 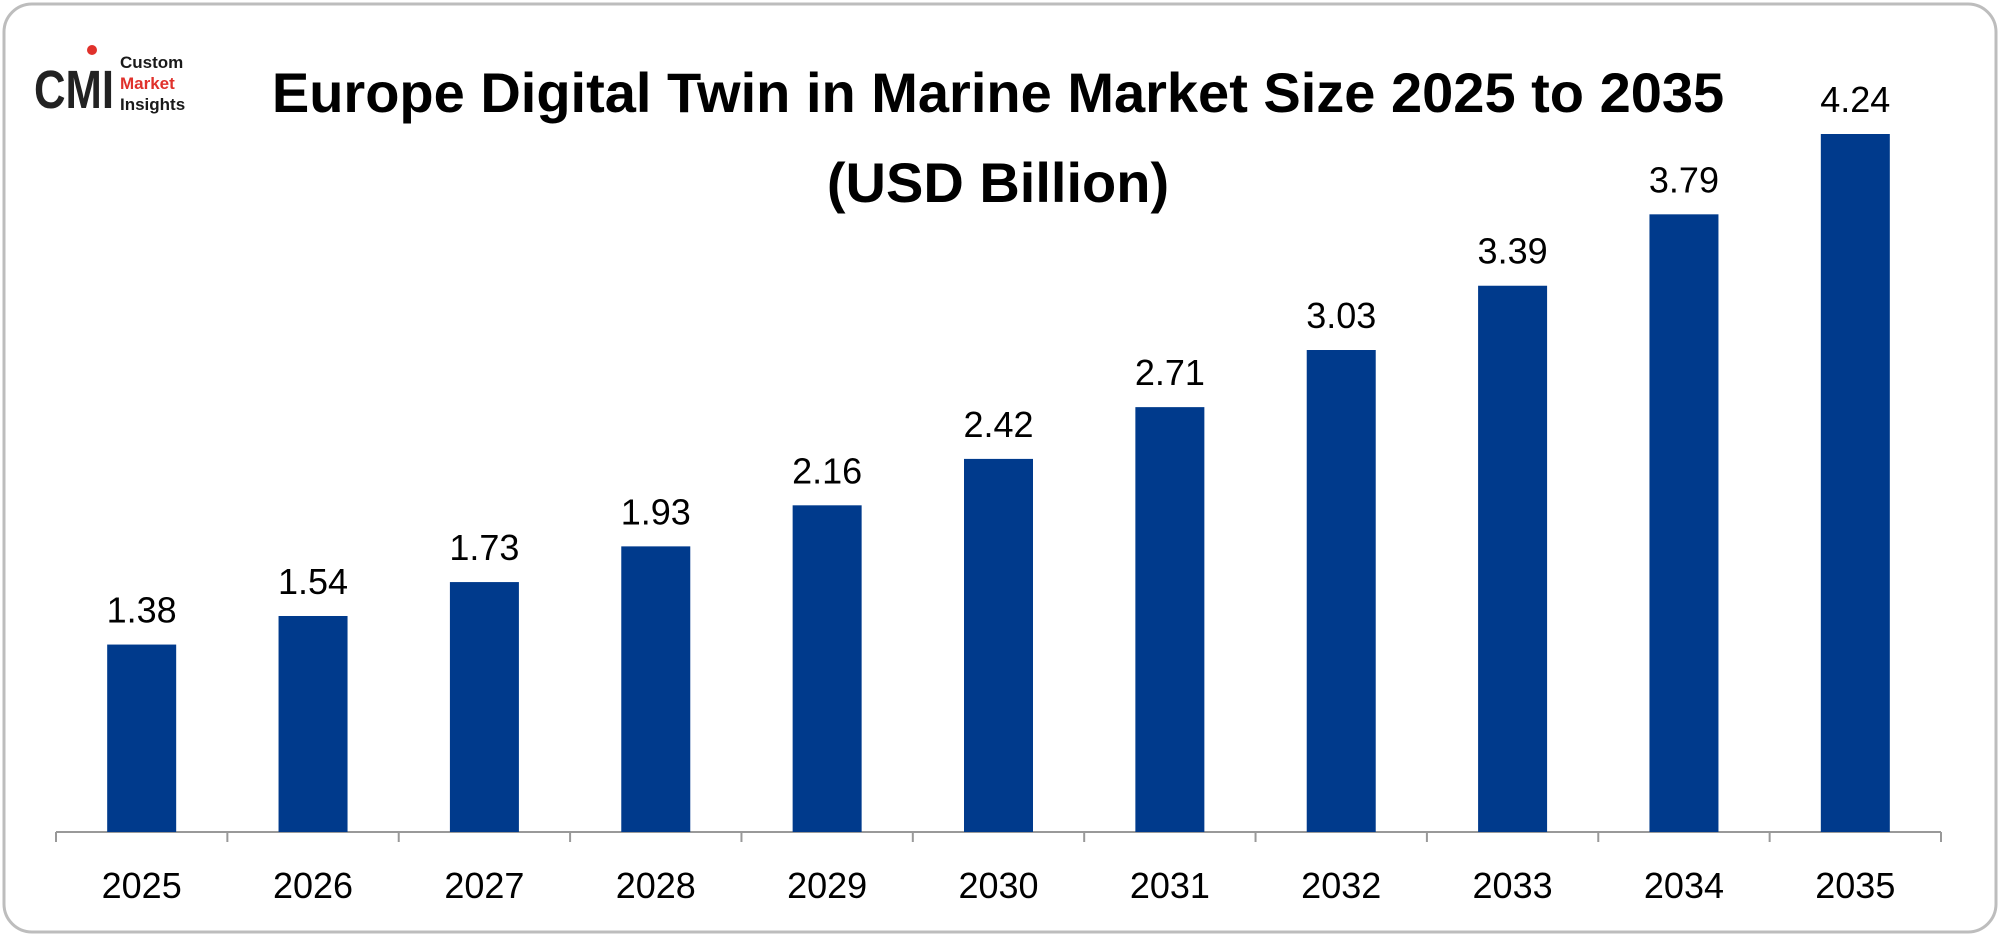 What do you see at coordinates (1513, 885) in the screenshot?
I see `x-tick-label: 2033` at bounding box center [1513, 885].